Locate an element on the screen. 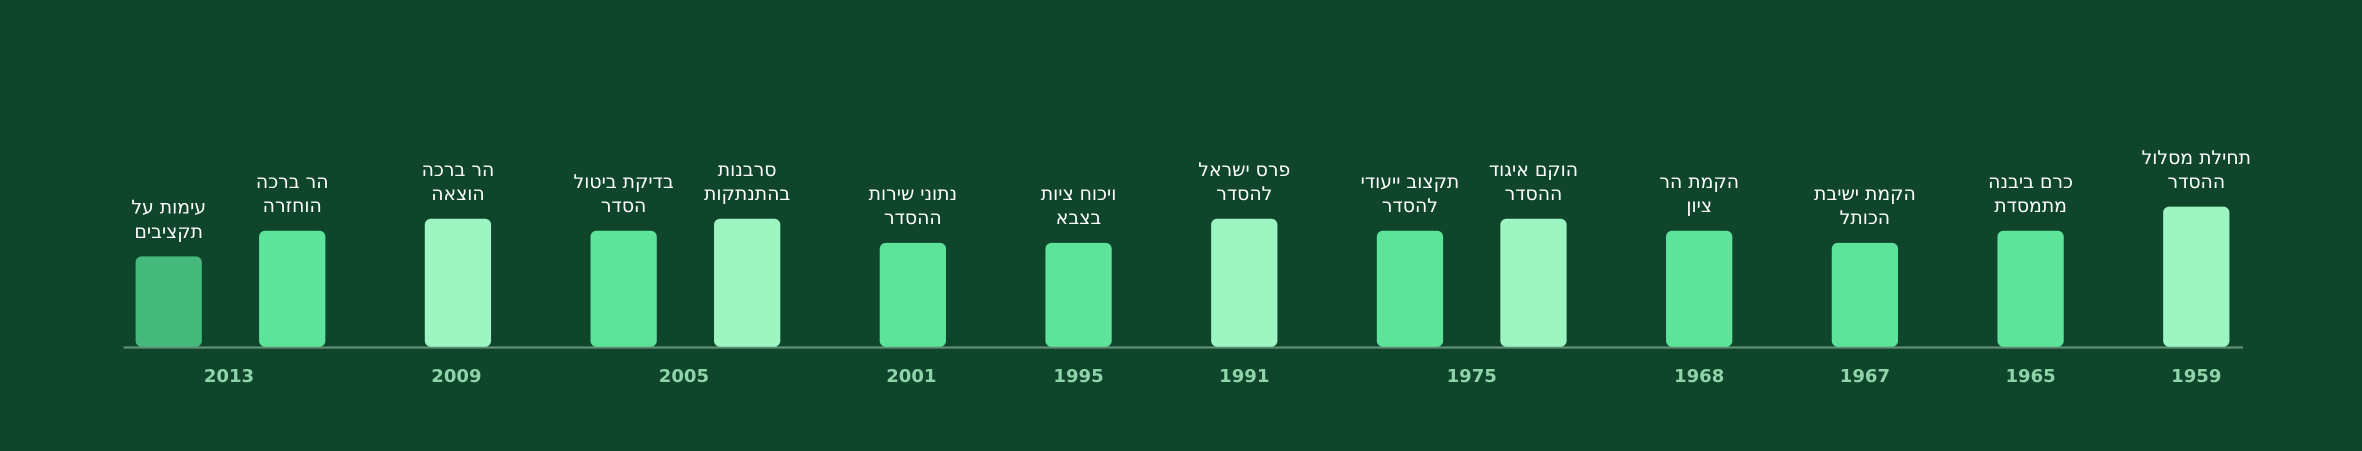  event-label: עימות על is located at coordinates (168, 208).